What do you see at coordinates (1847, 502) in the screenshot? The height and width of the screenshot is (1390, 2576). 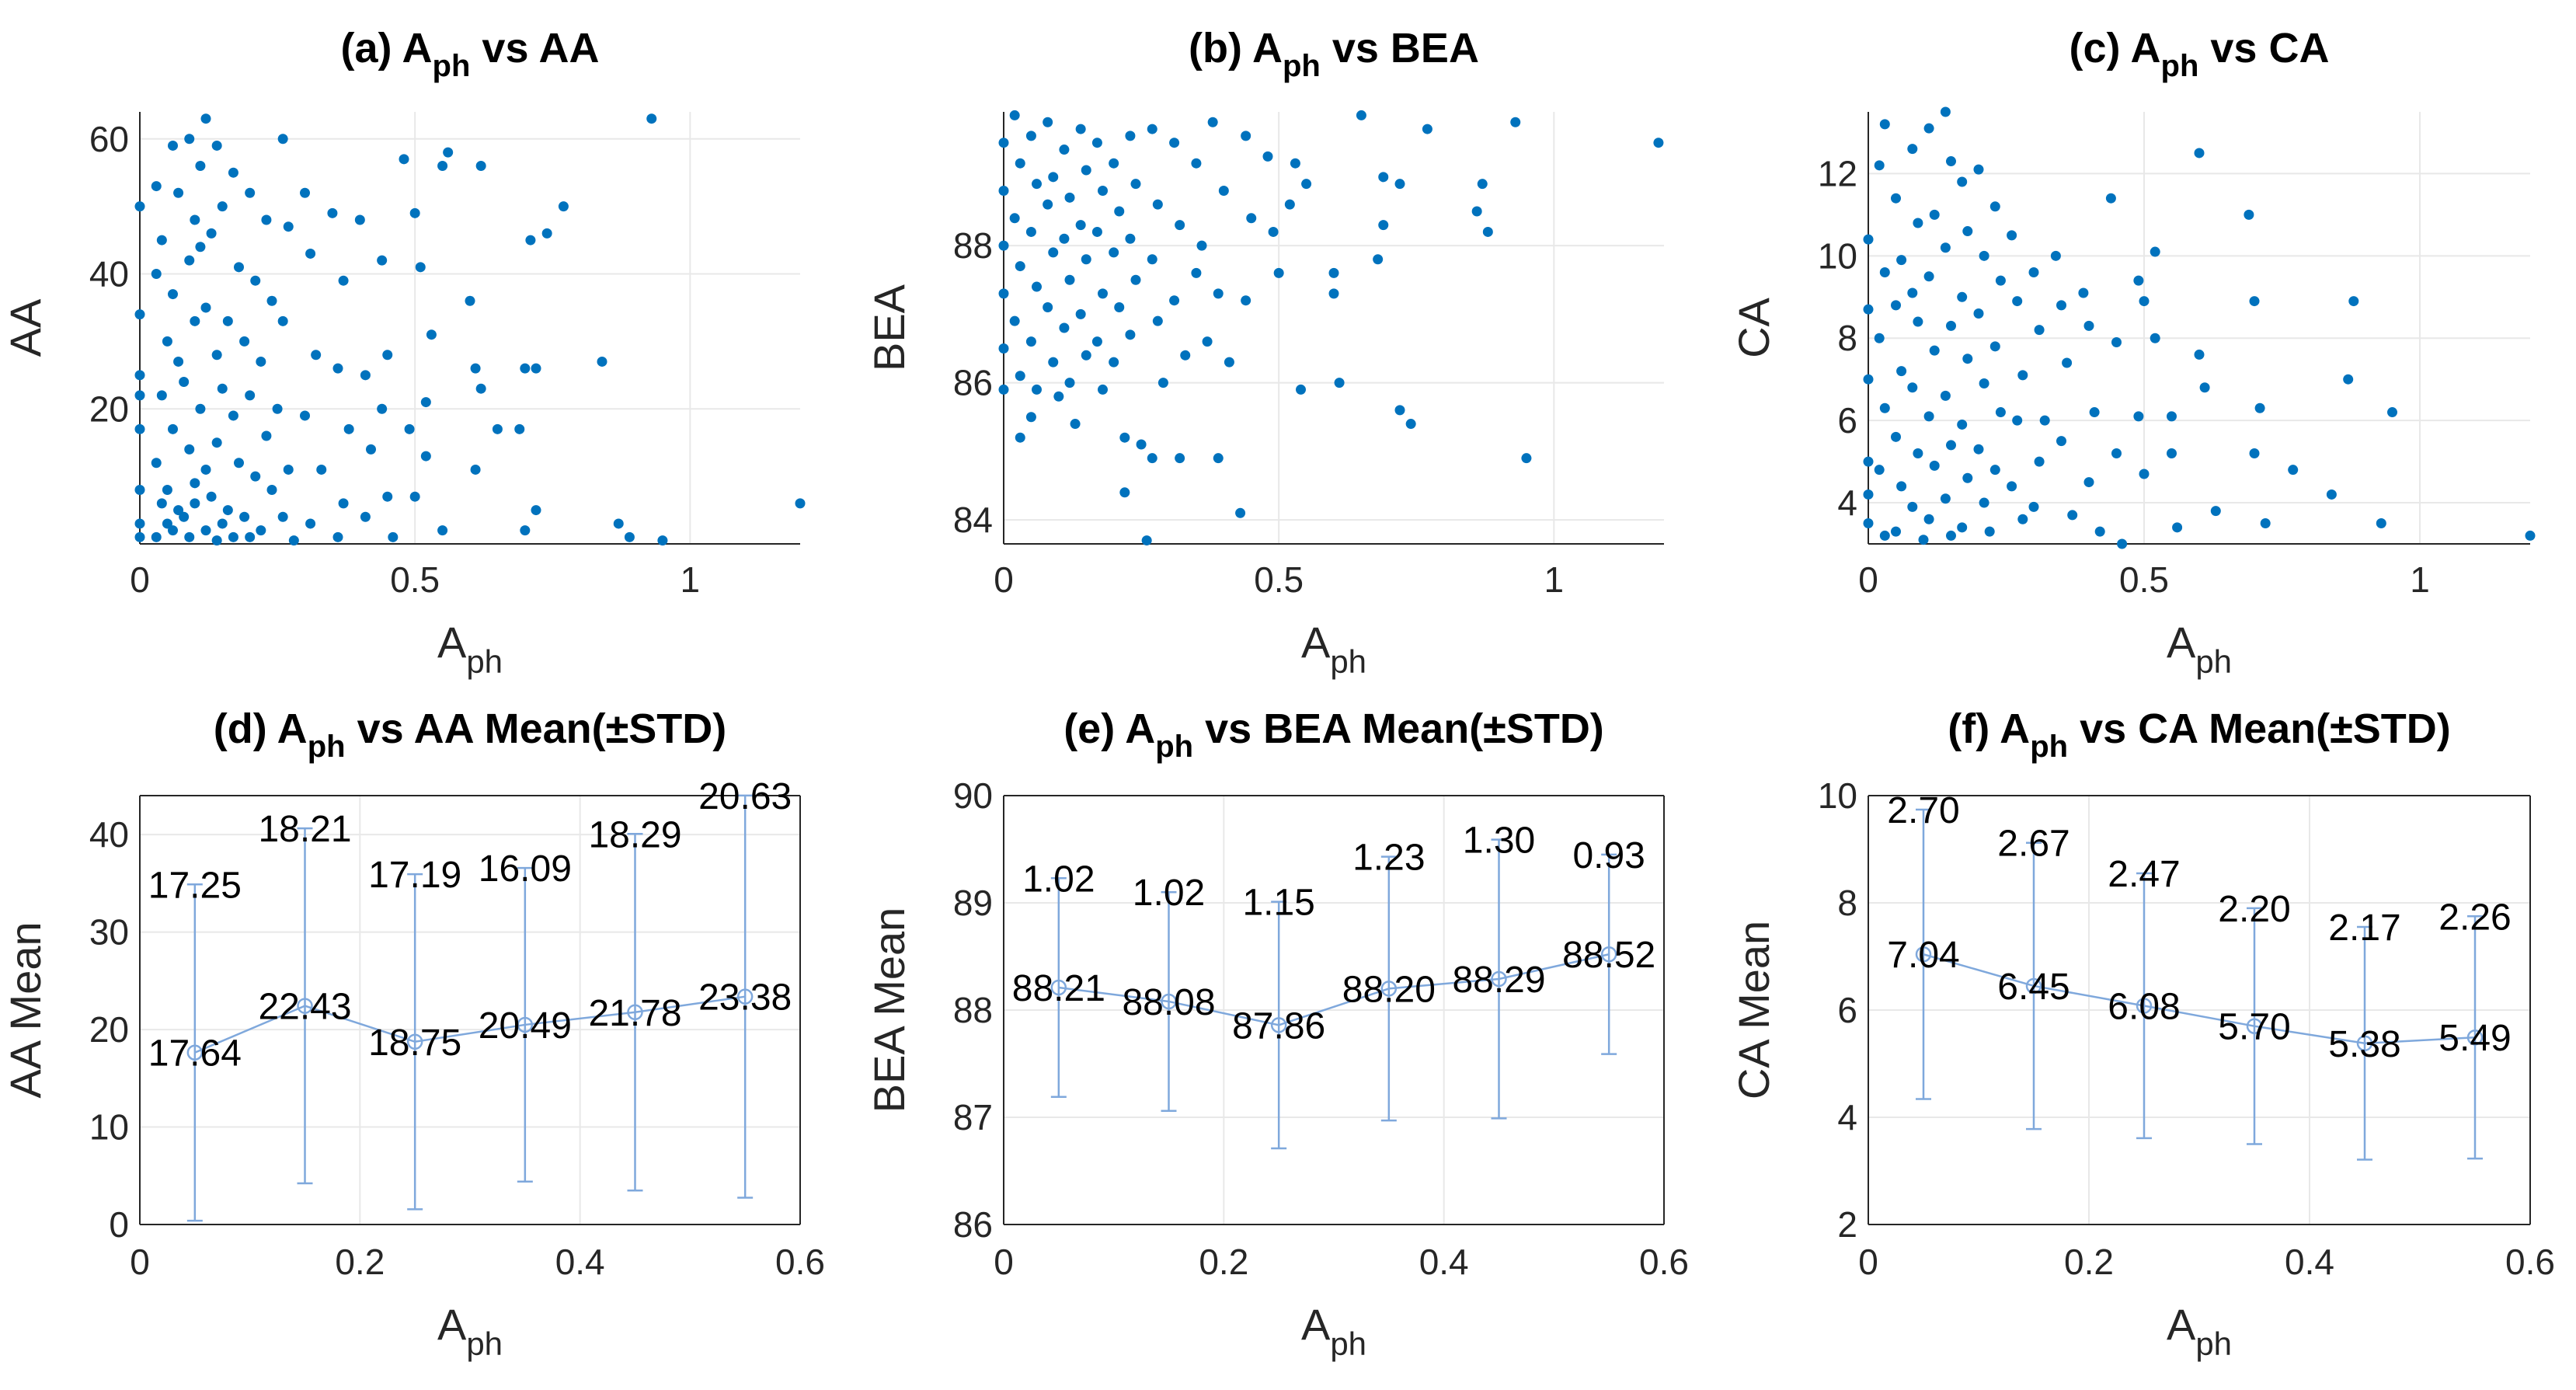 I see `y-tick-label: 4` at bounding box center [1847, 502].